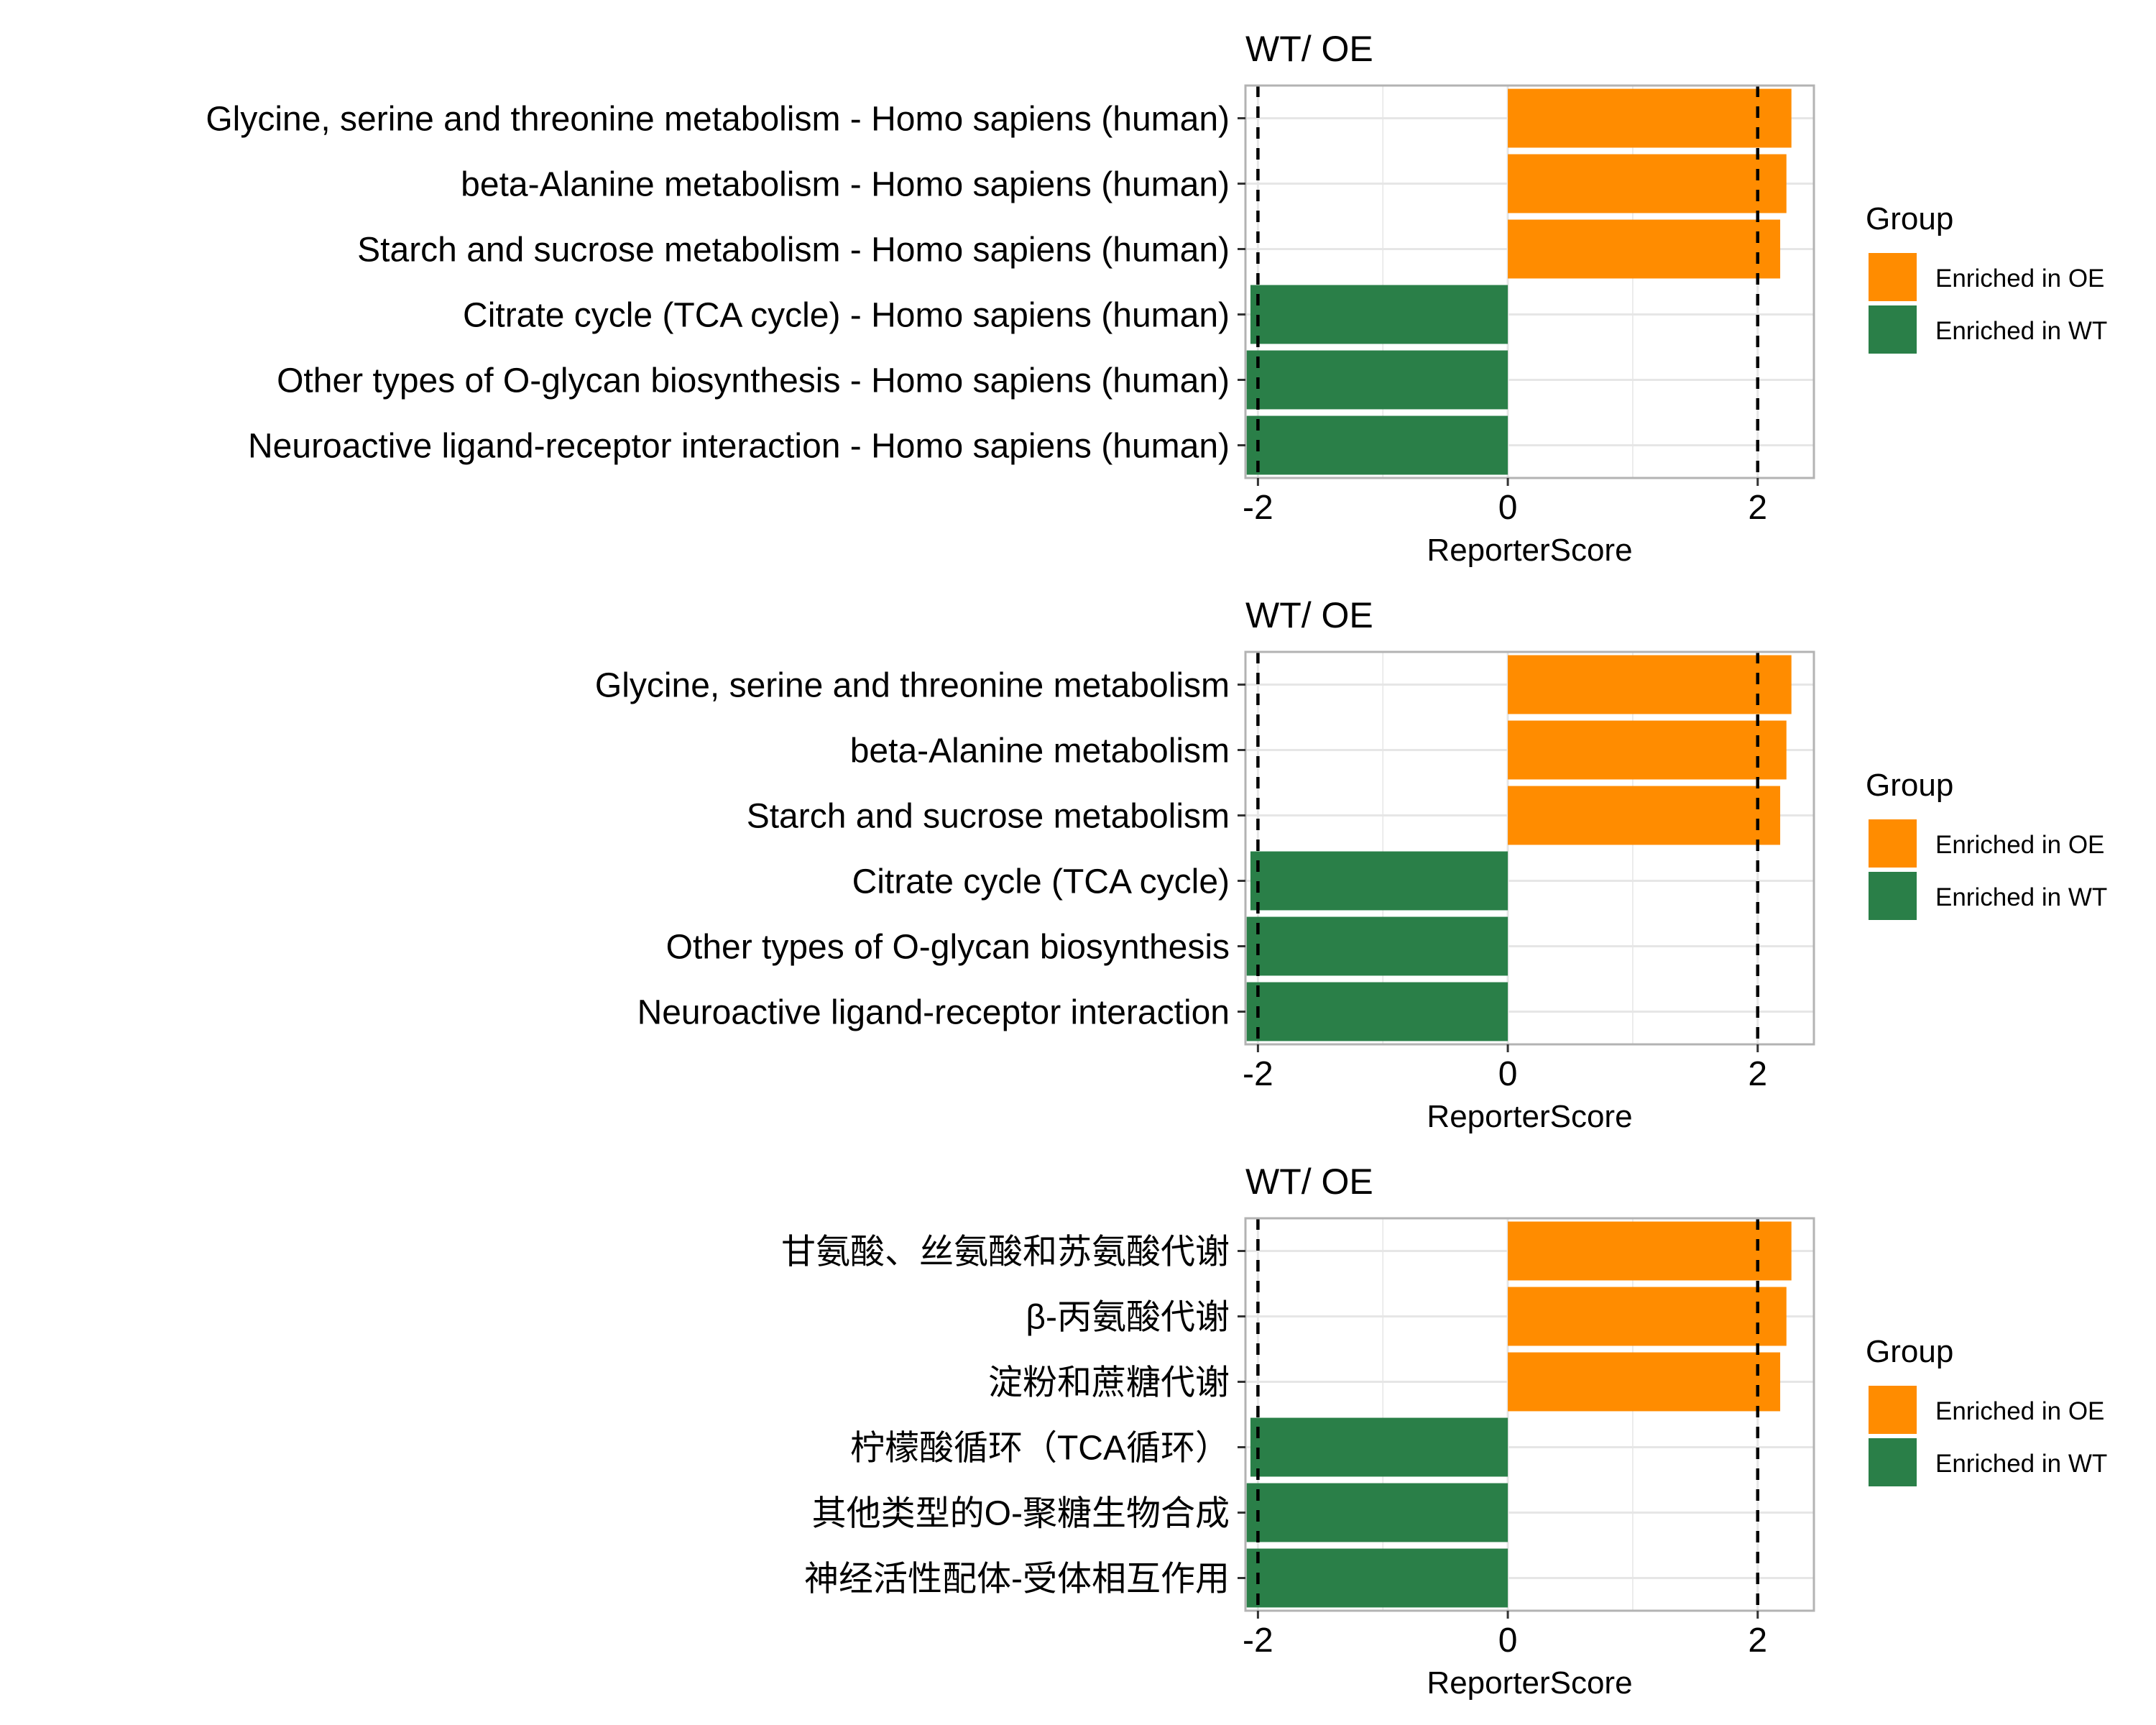  What do you see at coordinates (948, 948) in the screenshot?
I see `category-label: Other types of O-glycan biosynthesis` at bounding box center [948, 948].